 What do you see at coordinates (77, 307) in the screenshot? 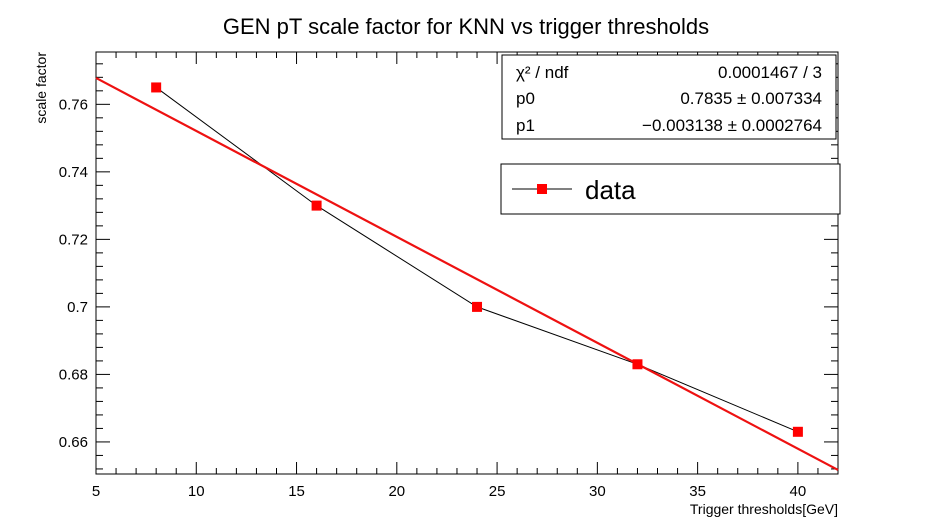
I see `y-tick-label: 0.7` at bounding box center [77, 307].